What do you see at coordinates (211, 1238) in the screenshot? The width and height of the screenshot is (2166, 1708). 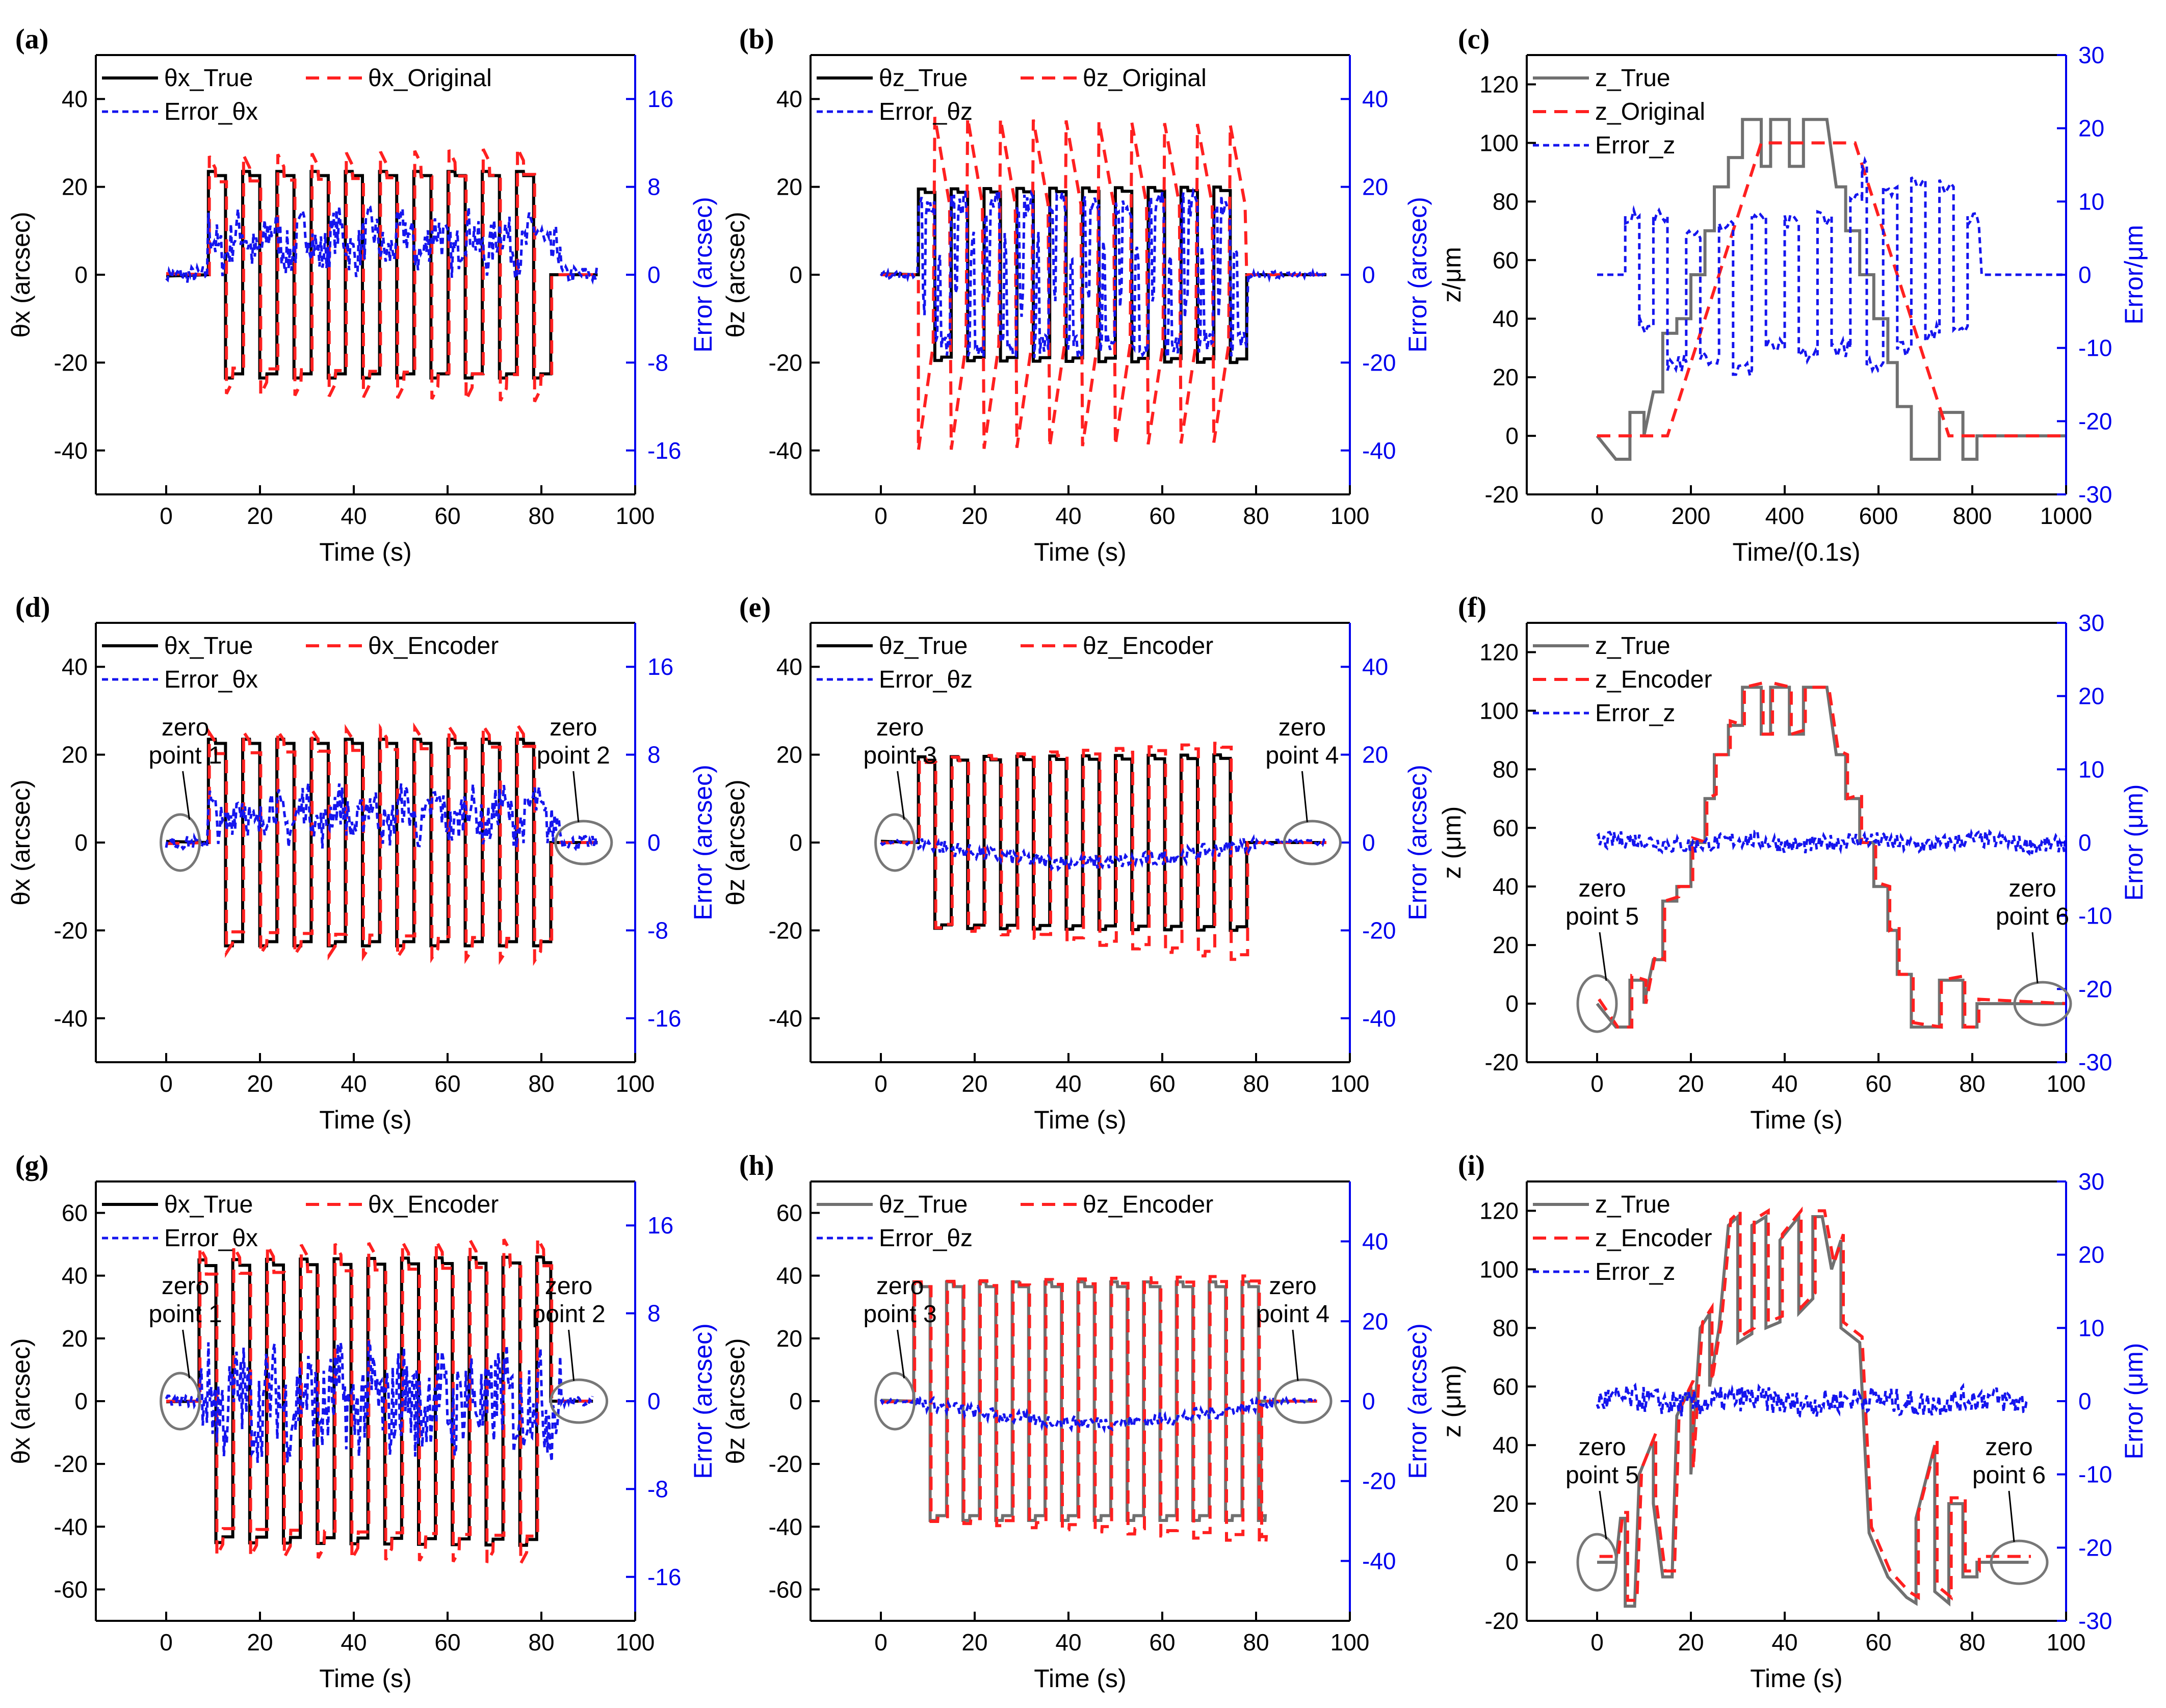 I see `legend-label: Error_θx` at bounding box center [211, 1238].